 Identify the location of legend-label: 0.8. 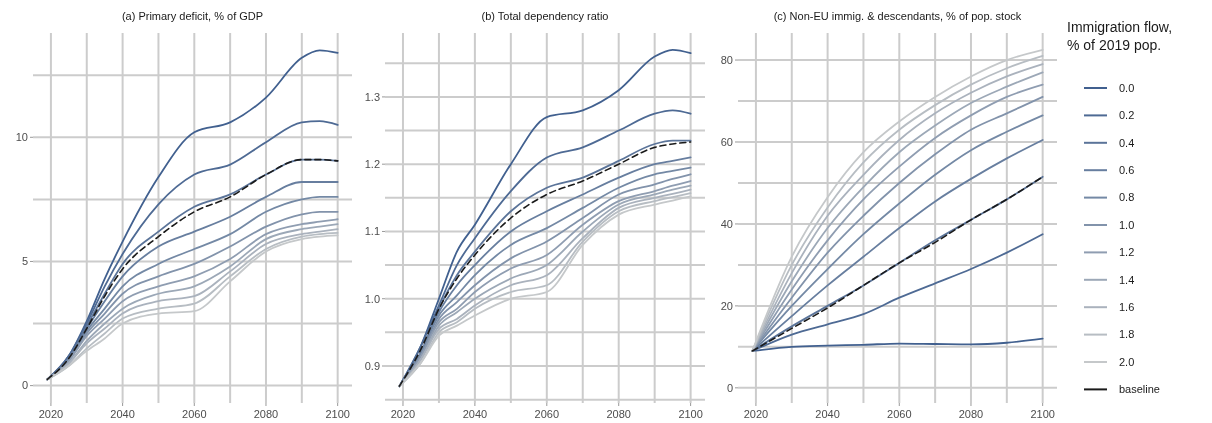
(1127, 197).